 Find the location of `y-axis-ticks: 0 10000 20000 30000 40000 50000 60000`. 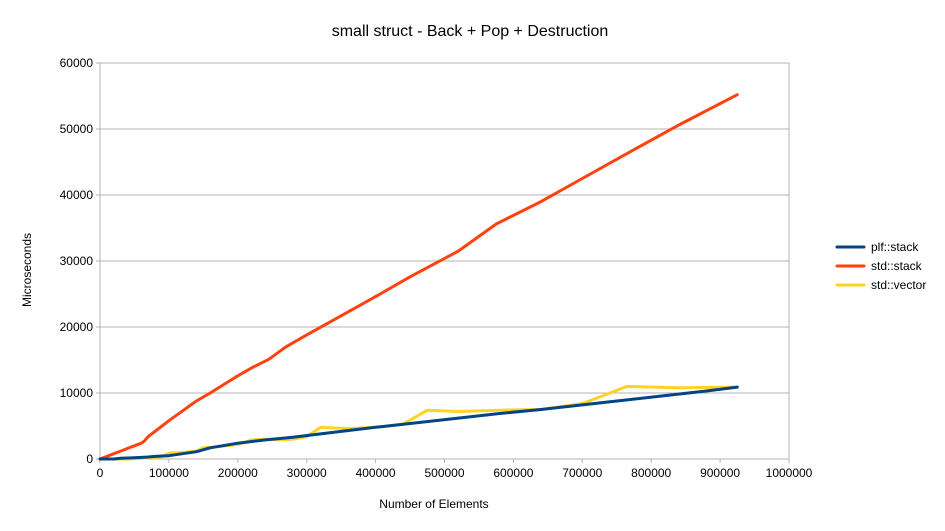

y-axis-ticks: 0 10000 20000 30000 40000 50000 60000 is located at coordinates (80, 261).